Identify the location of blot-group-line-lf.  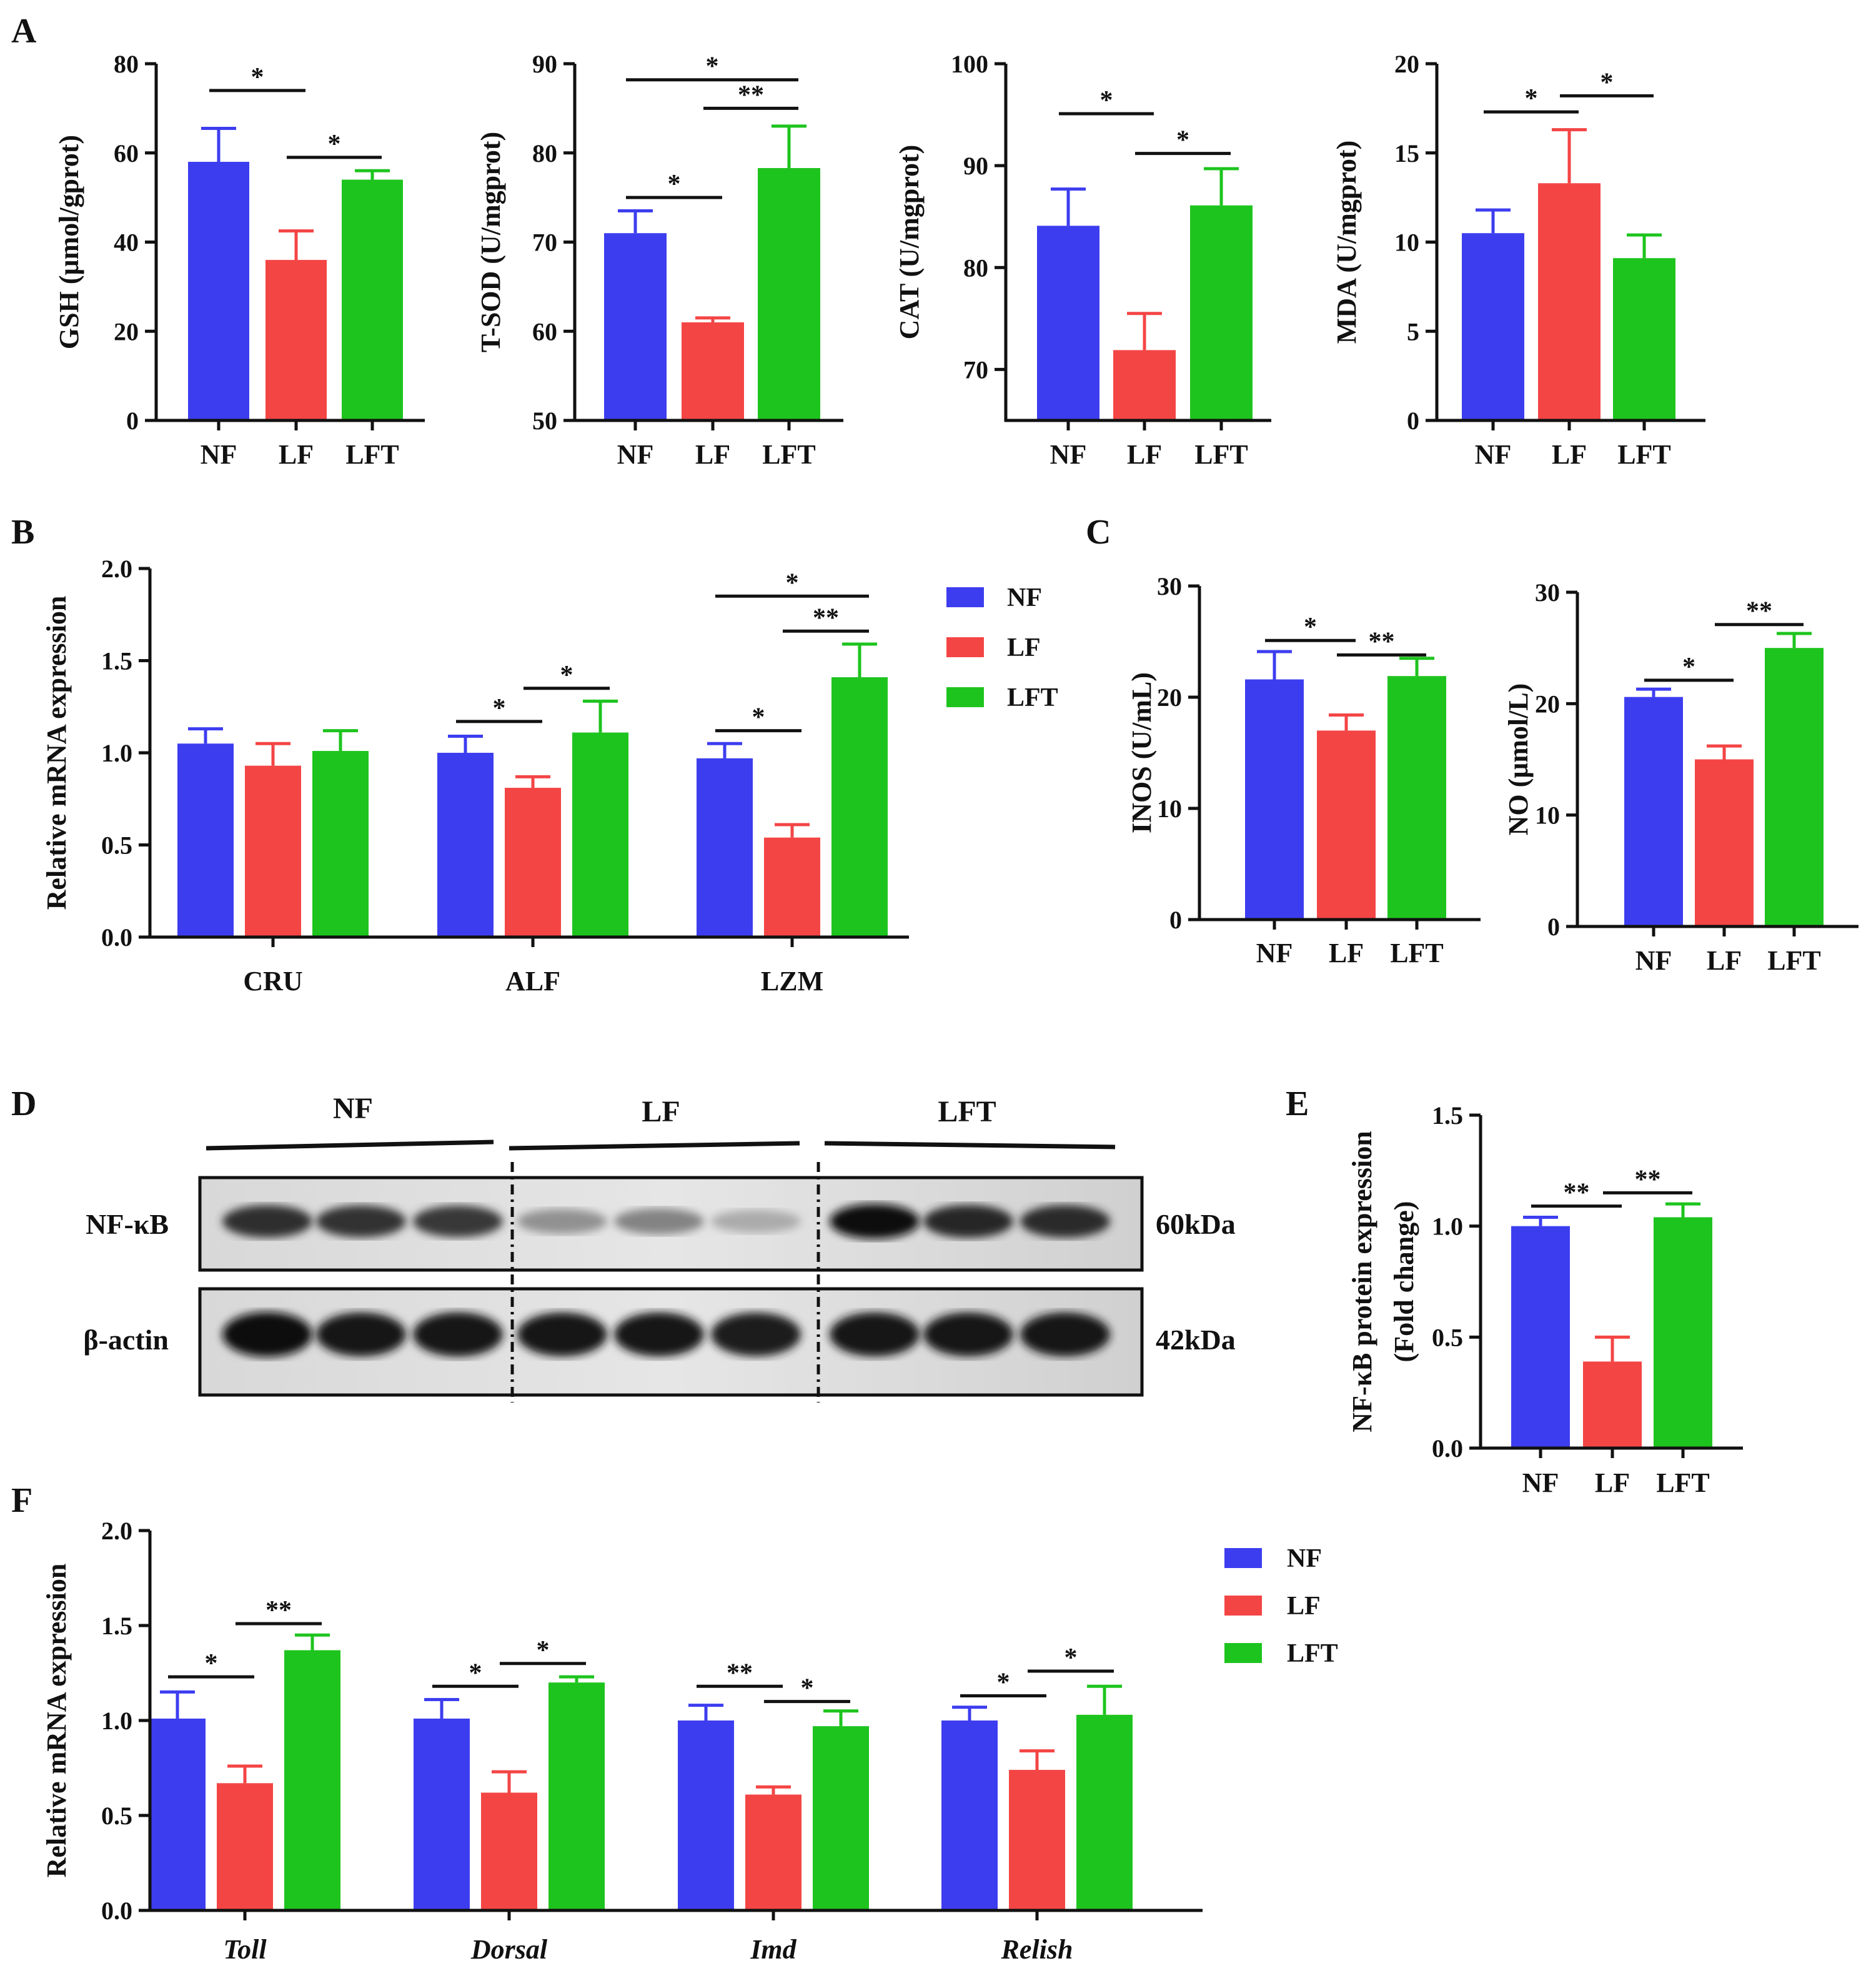
(655, 1146).